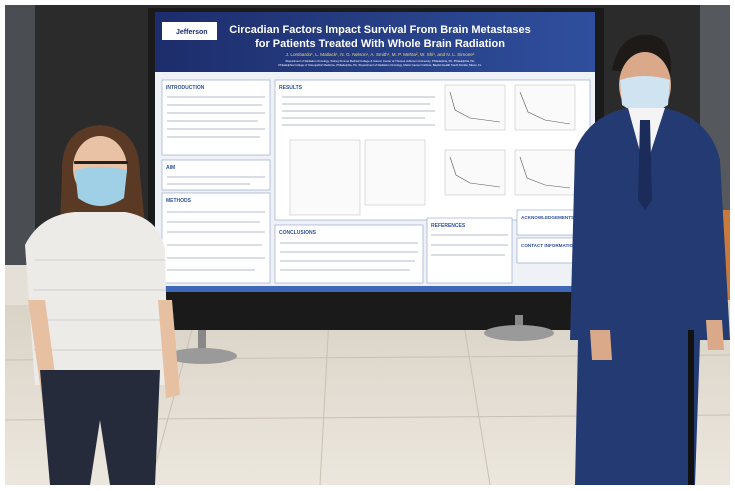 The width and height of the screenshot is (735, 491). I want to click on section-heading: AIM, so click(170, 168).